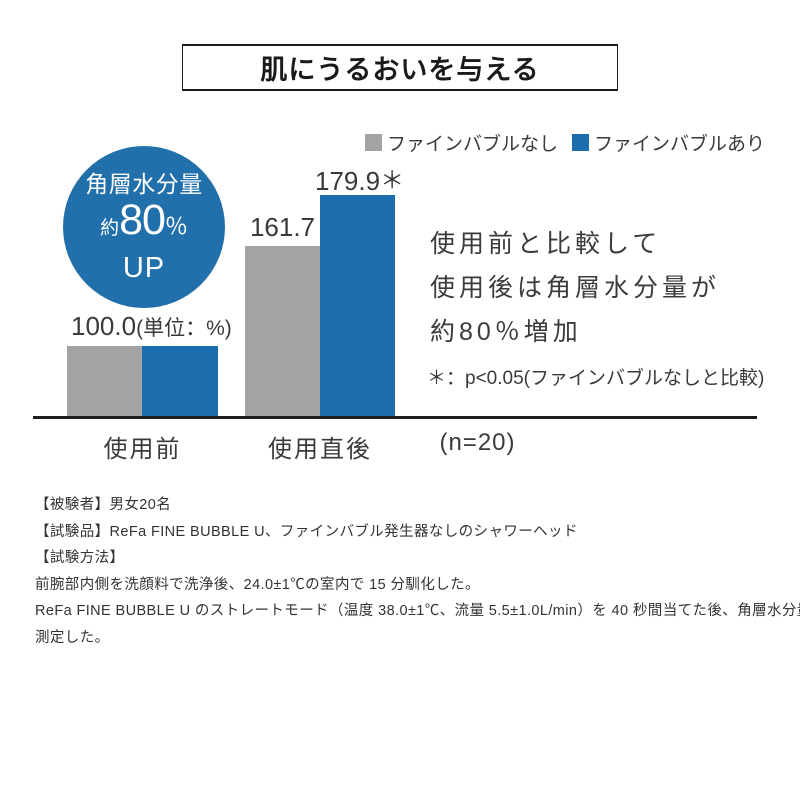 The width and height of the screenshot is (800, 800). What do you see at coordinates (104, 381) in the screenshot?
I see `bar-before-without-bubble` at bounding box center [104, 381].